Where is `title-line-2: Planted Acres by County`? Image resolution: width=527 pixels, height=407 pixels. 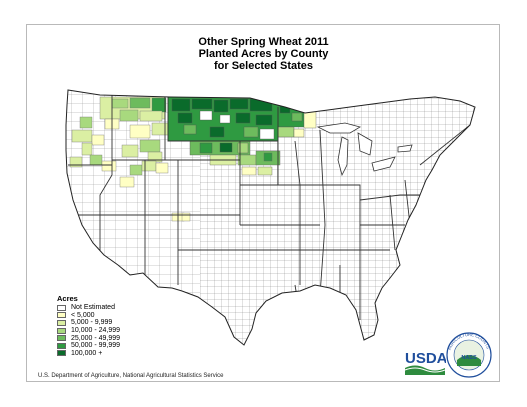
title-line-2: Planted Acres by County is located at coordinates (263, 54).